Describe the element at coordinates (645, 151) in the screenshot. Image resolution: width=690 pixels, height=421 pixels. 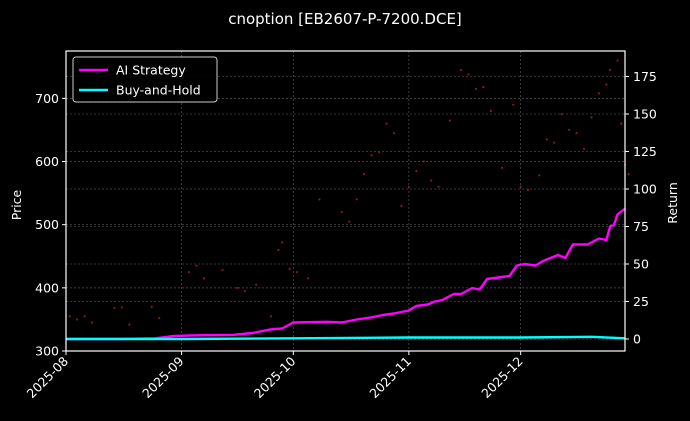
I see `y-right-tick-label: 125` at that location.